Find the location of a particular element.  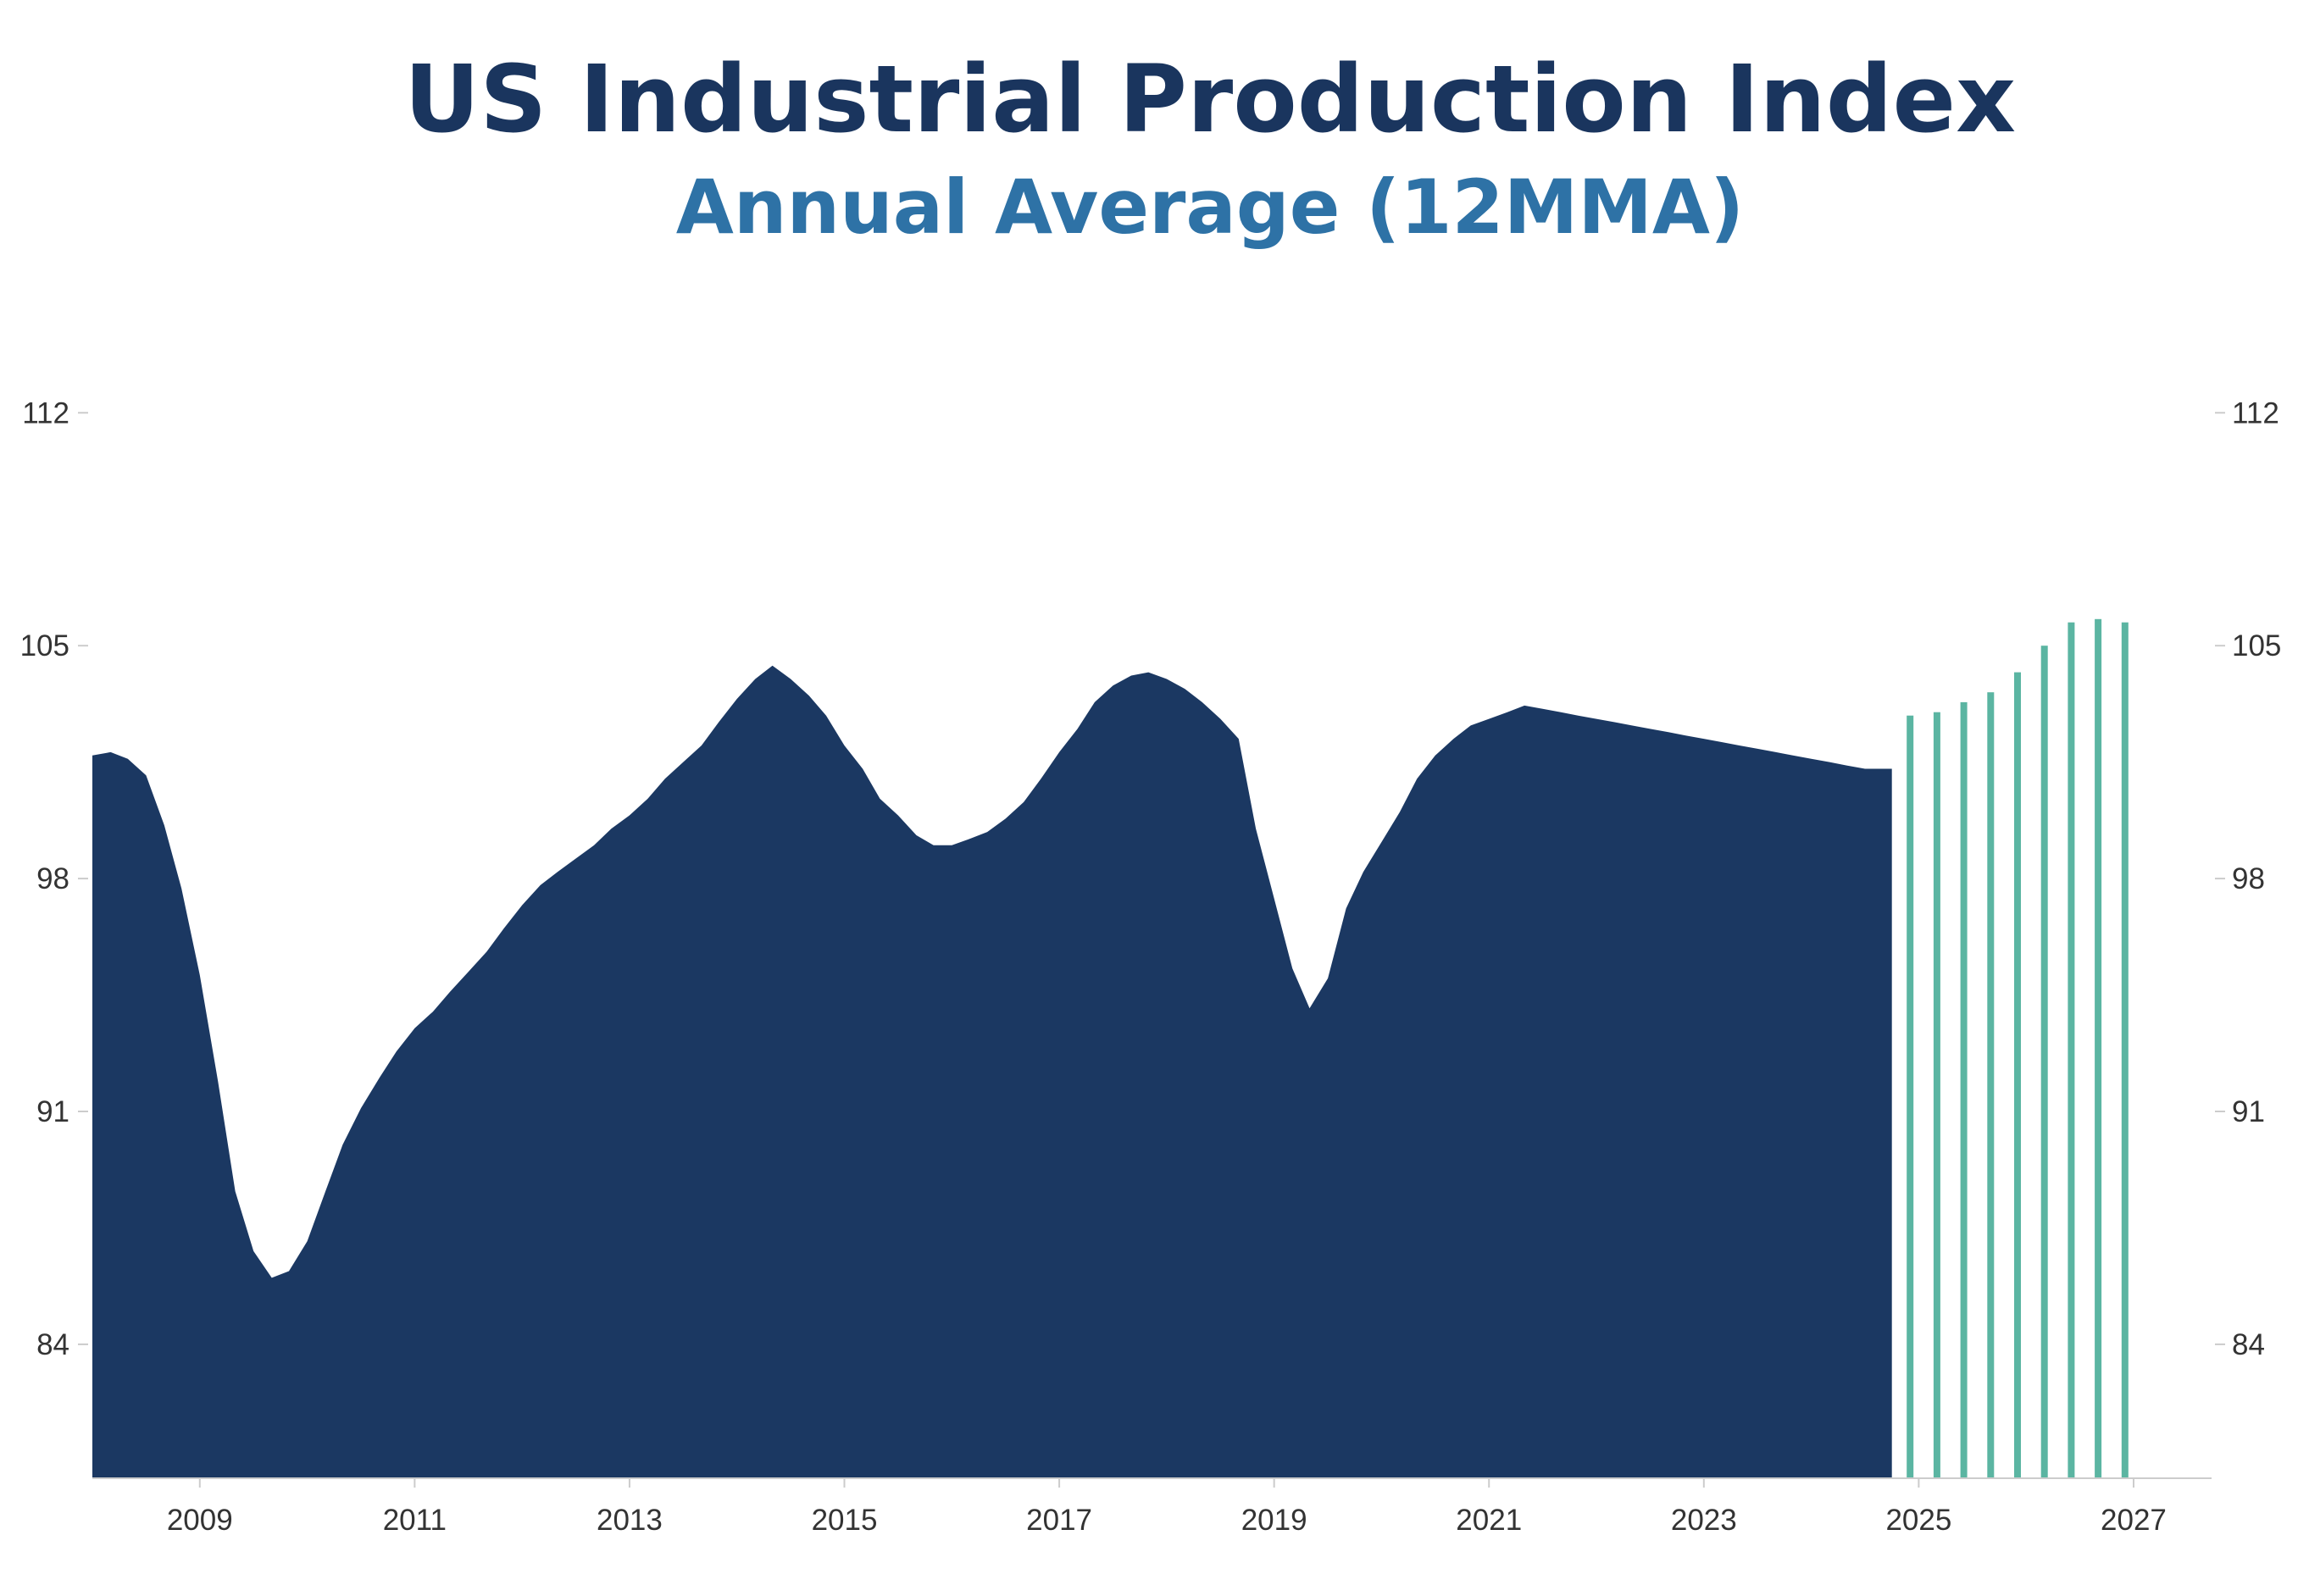

y-tick-label-left: 112 is located at coordinates (45, 413).